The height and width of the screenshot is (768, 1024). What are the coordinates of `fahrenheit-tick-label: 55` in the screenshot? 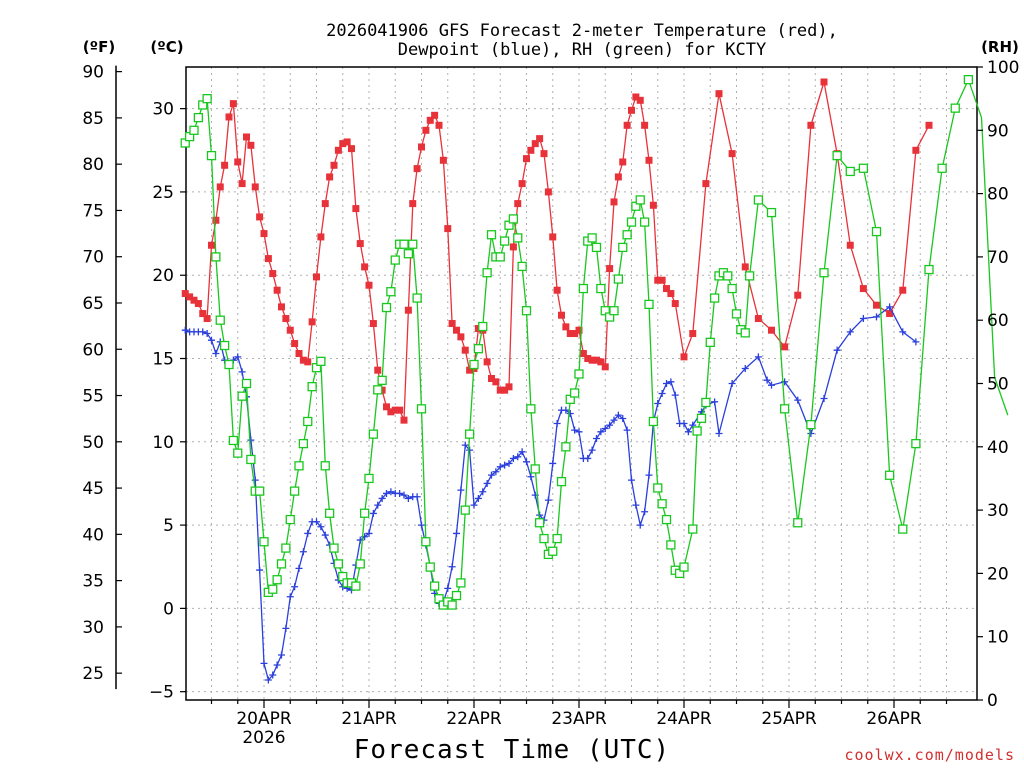 It's located at (93, 397).